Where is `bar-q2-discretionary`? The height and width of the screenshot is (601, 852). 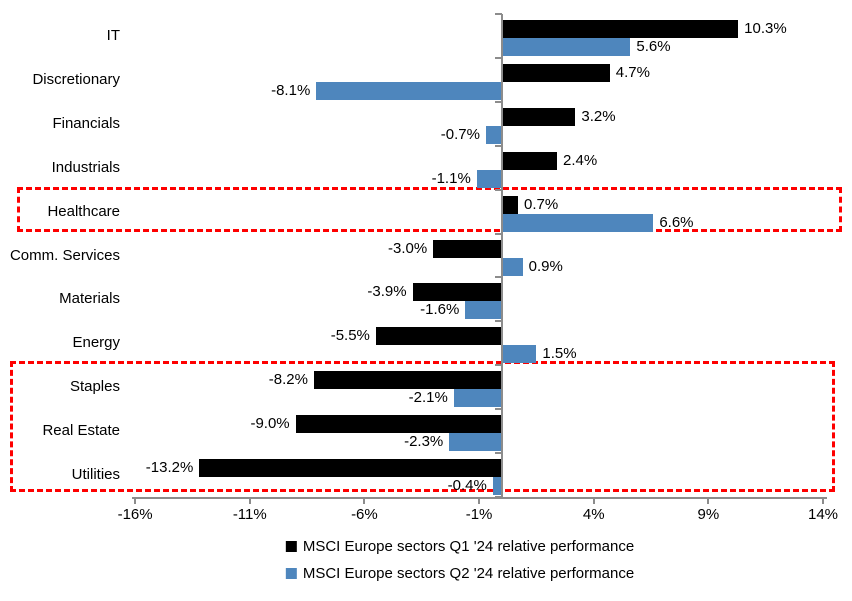 bar-q2-discretionary is located at coordinates (409, 90).